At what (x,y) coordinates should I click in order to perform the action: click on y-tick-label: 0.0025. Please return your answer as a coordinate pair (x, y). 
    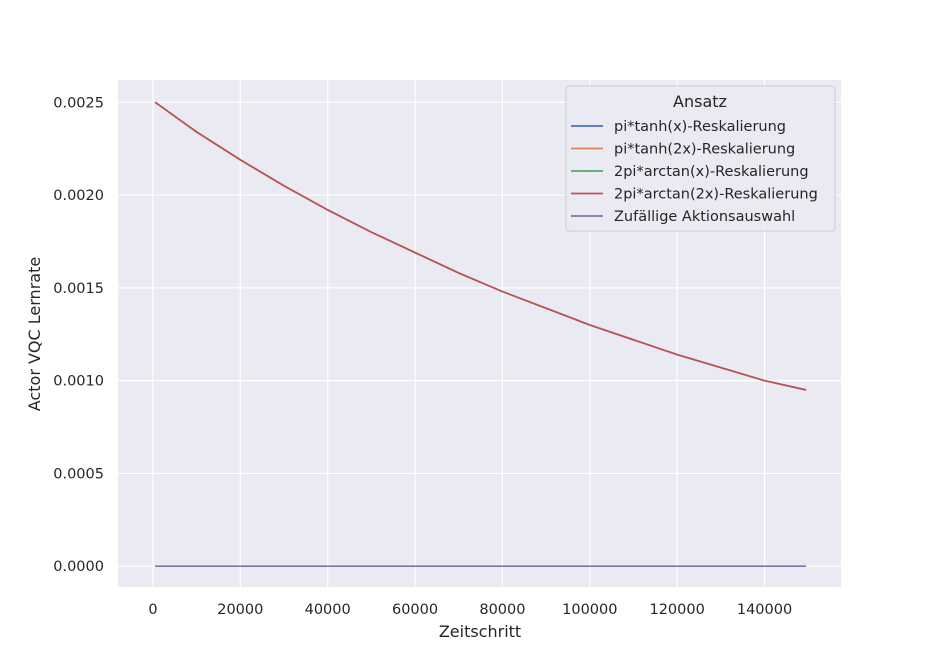
    Looking at the image, I should click on (78, 103).